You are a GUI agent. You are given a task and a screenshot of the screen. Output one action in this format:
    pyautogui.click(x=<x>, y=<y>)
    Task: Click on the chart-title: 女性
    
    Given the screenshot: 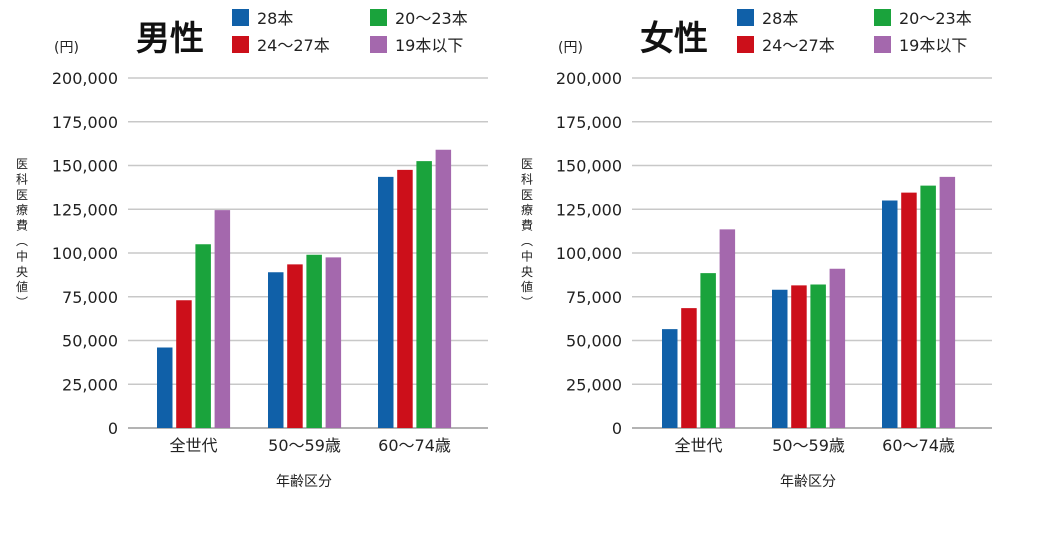 What is the action you would take?
    pyautogui.click(x=674, y=39)
    